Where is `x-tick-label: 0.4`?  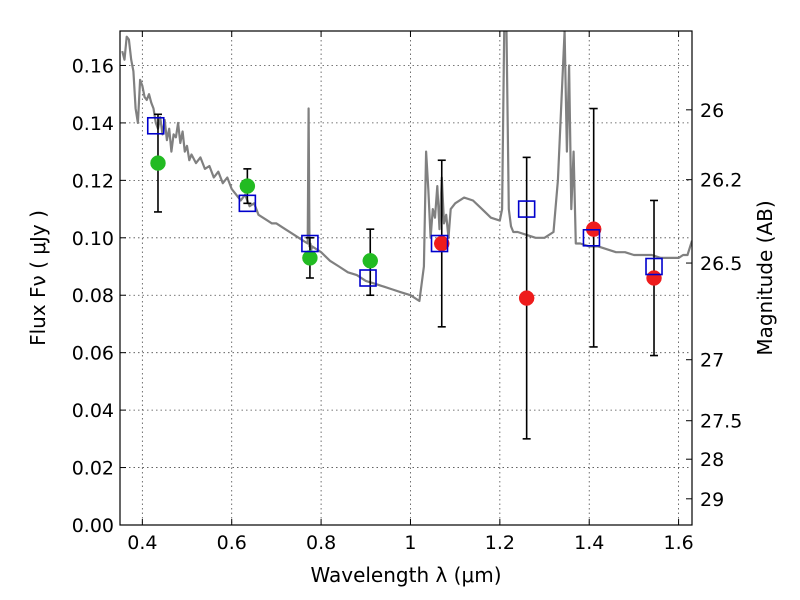 x-tick-label: 0.4 is located at coordinates (142, 543).